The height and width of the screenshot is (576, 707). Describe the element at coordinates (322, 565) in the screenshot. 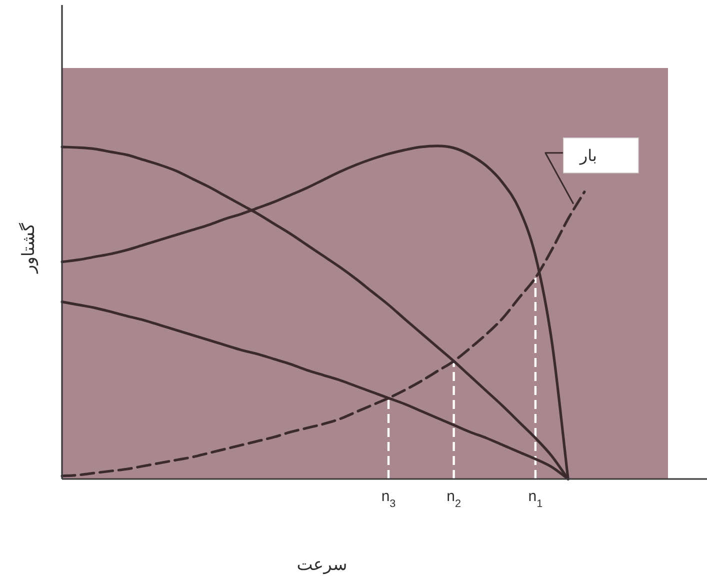

I see `x-axis-title: سرعت` at that location.